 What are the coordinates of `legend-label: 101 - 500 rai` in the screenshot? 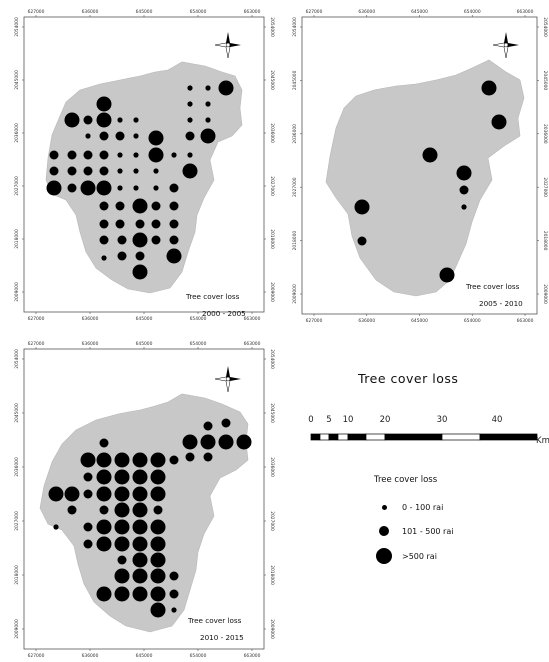 It's located at (428, 531).